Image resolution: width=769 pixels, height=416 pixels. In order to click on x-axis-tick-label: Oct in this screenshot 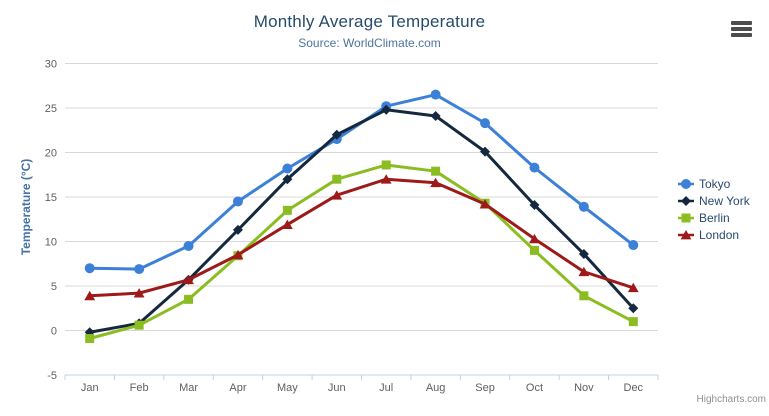, I will do `click(534, 388)`.